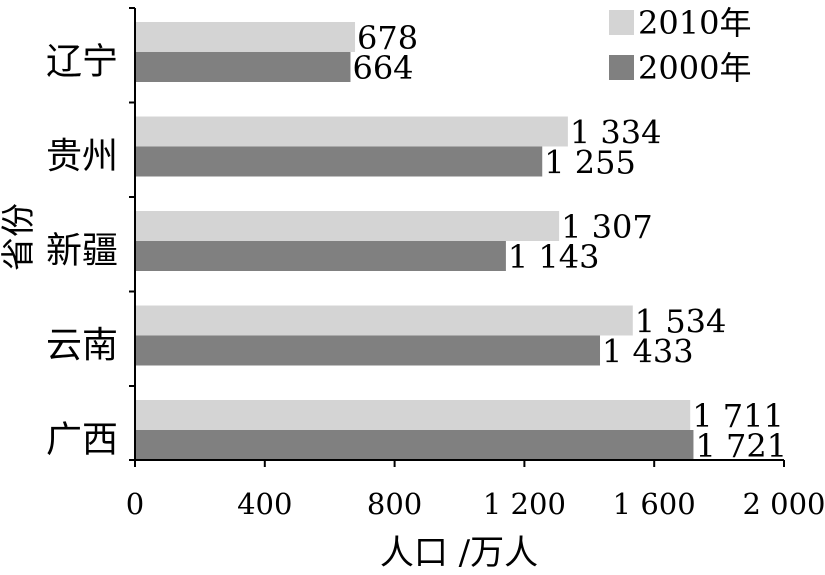  Describe the element at coordinates (524, 504) in the screenshot. I see `x-tick-label-3: 1 200` at that location.